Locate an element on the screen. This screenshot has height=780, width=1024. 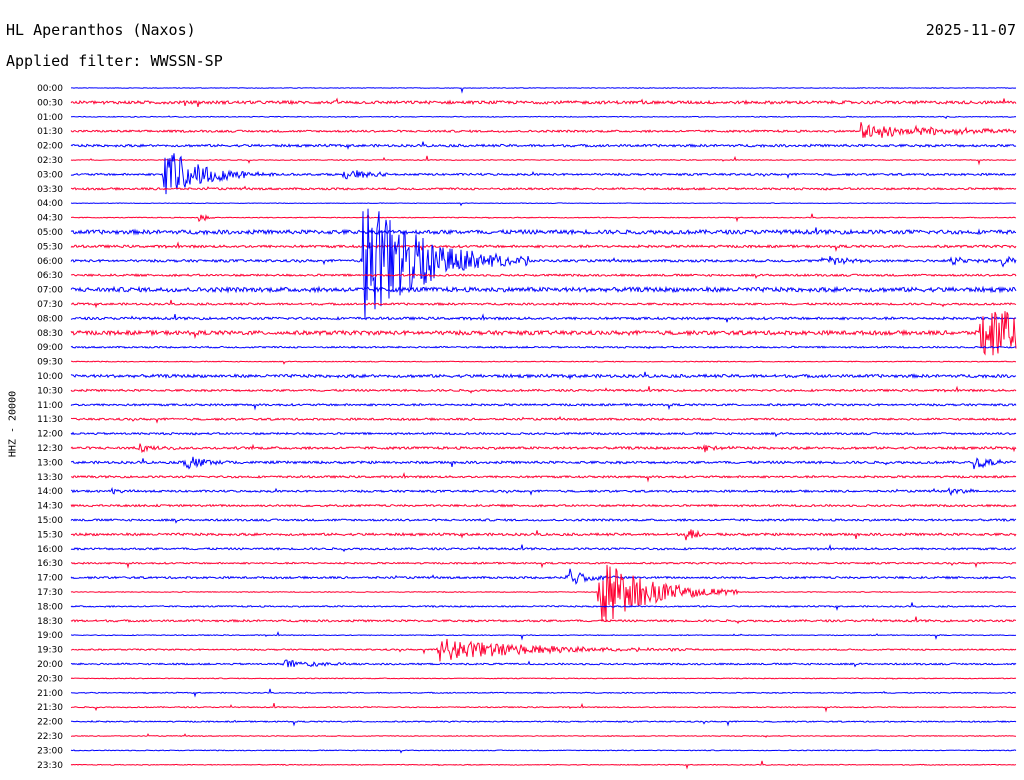
filter-label: Applied filter: WWSSN-SP is located at coordinates (114, 61).